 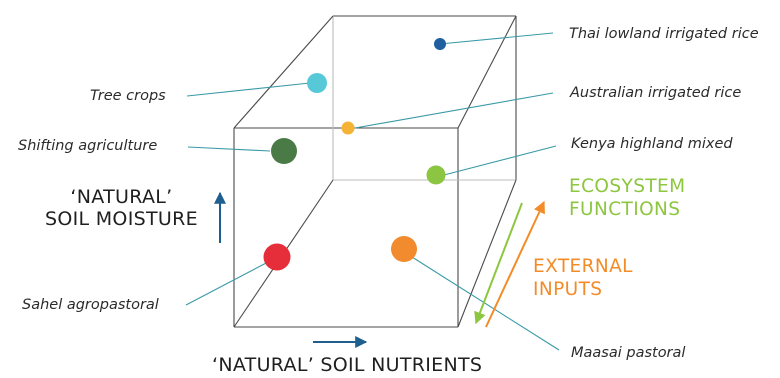 I want to click on label-tree-crops: Tree crops, so click(x=128, y=96).